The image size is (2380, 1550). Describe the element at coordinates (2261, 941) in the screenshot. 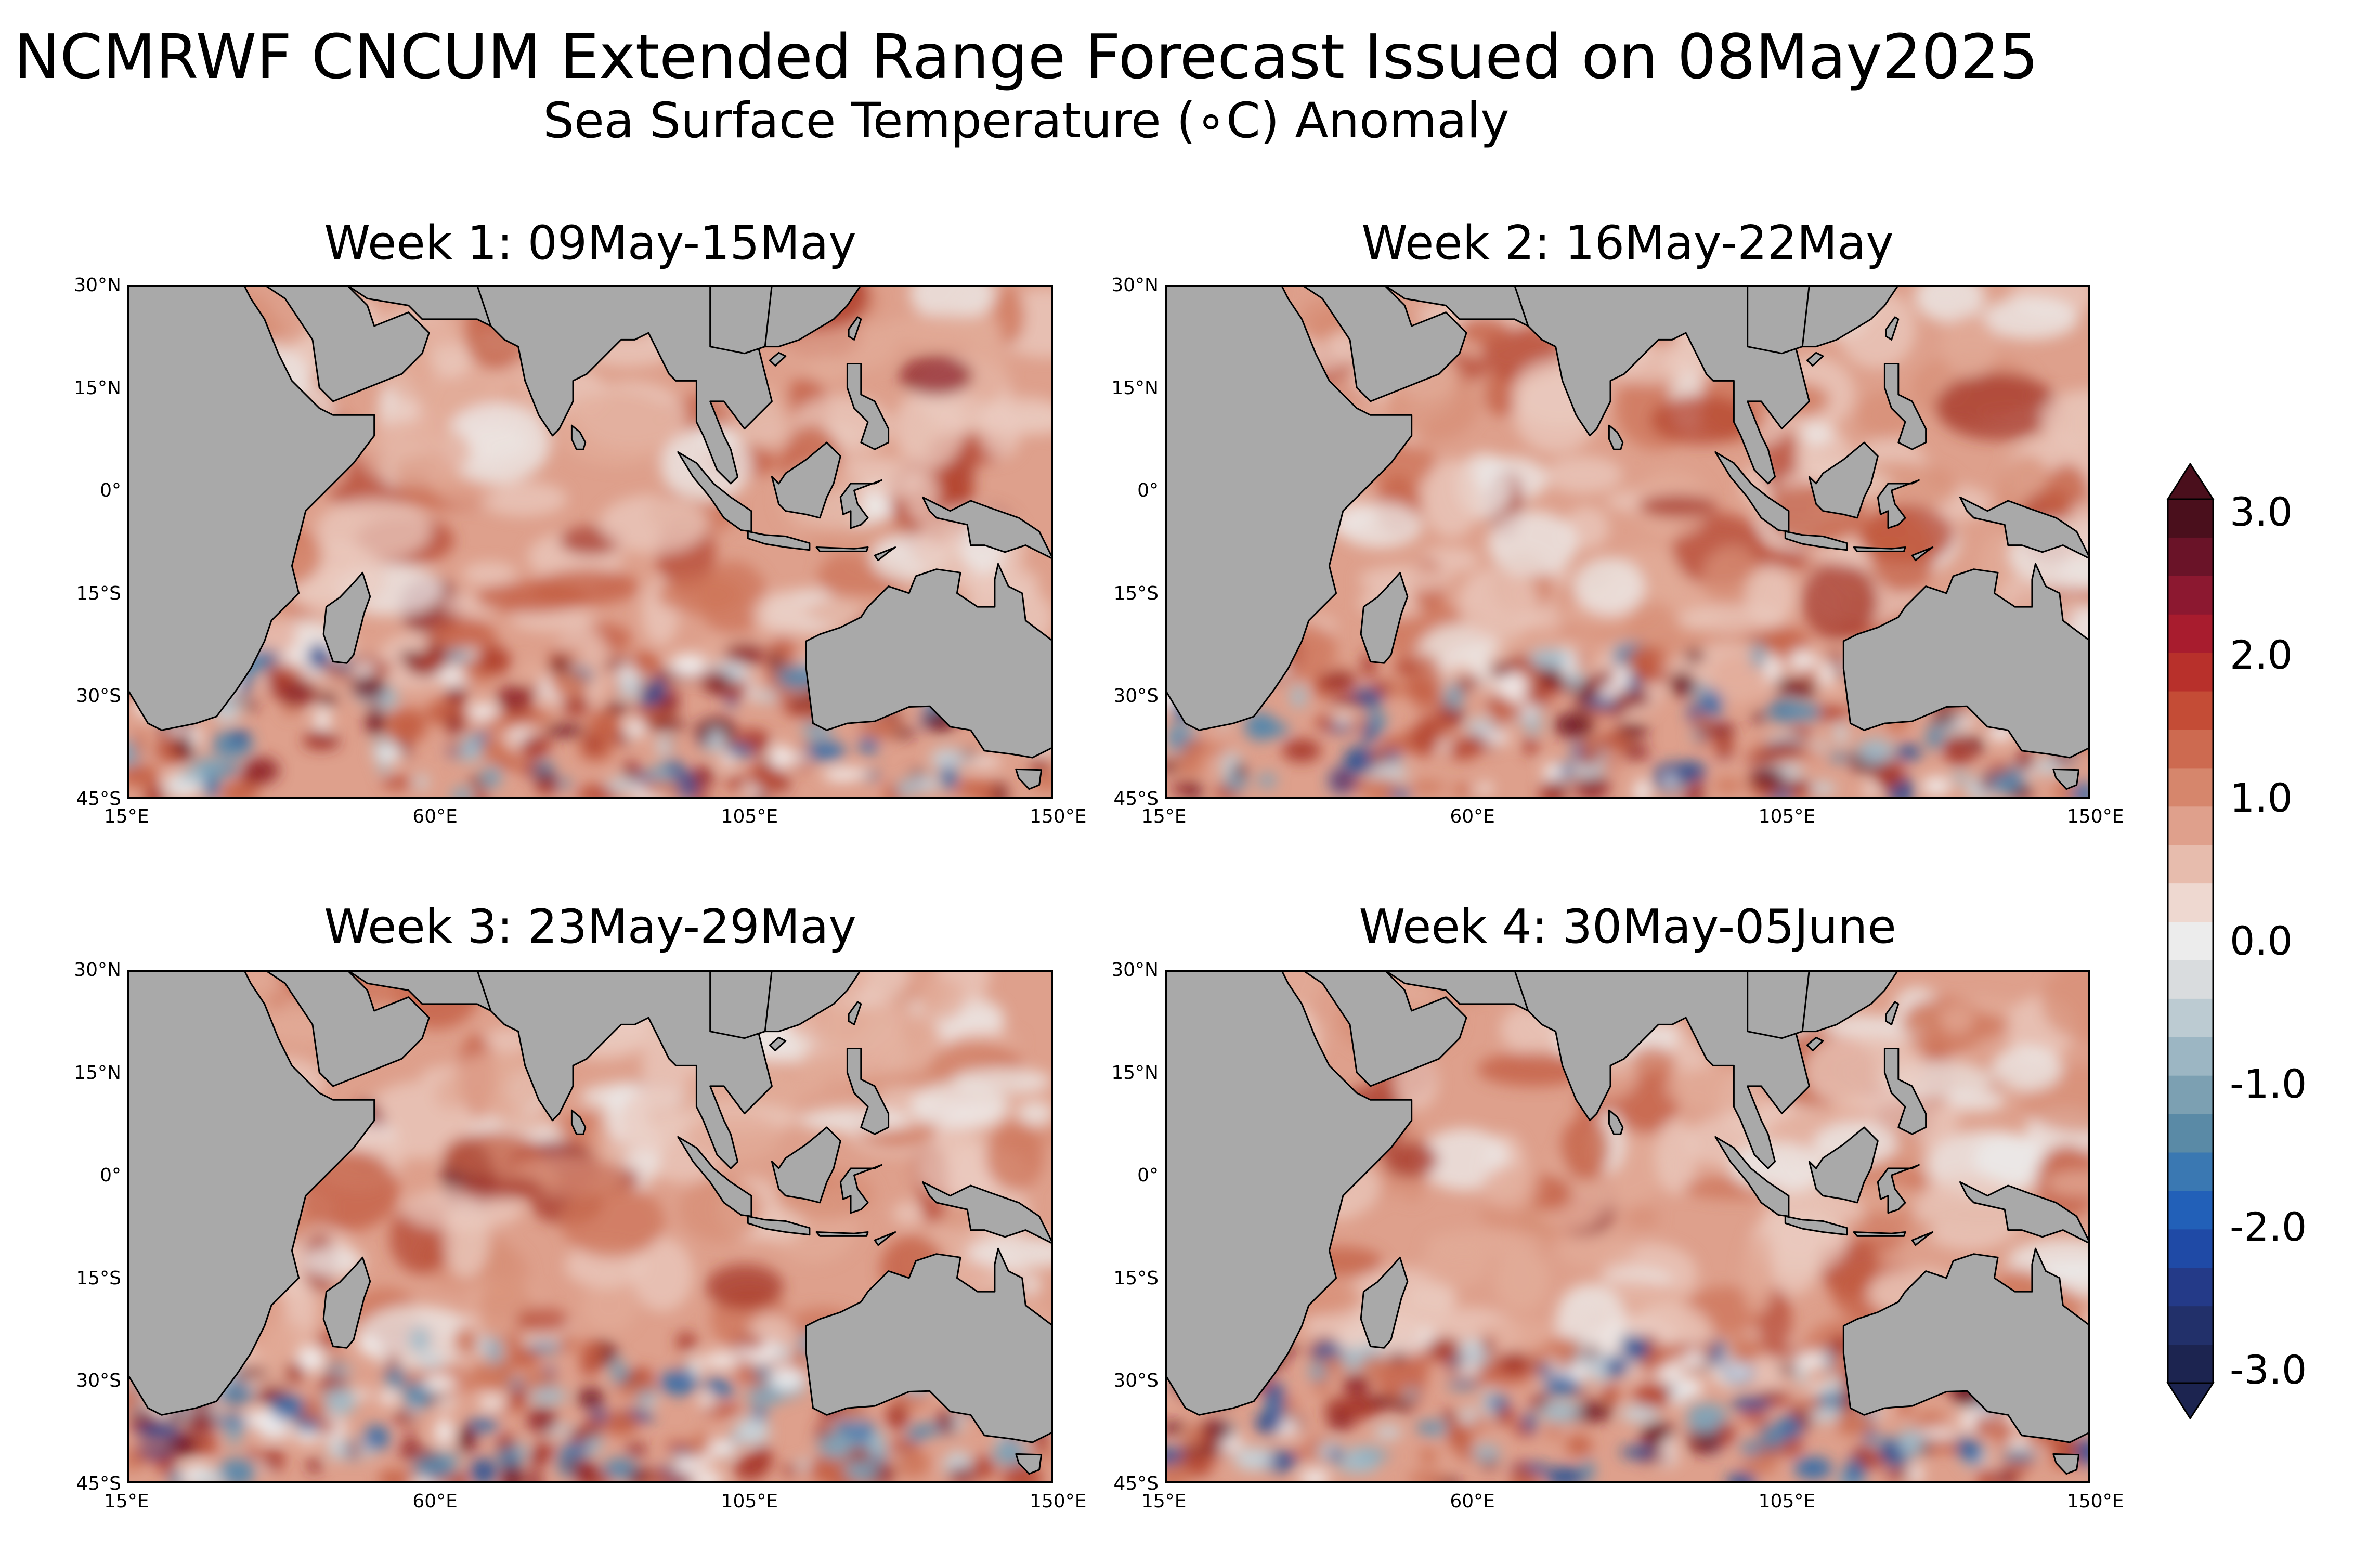

I see `colorbar-label-0: 0.0` at that location.